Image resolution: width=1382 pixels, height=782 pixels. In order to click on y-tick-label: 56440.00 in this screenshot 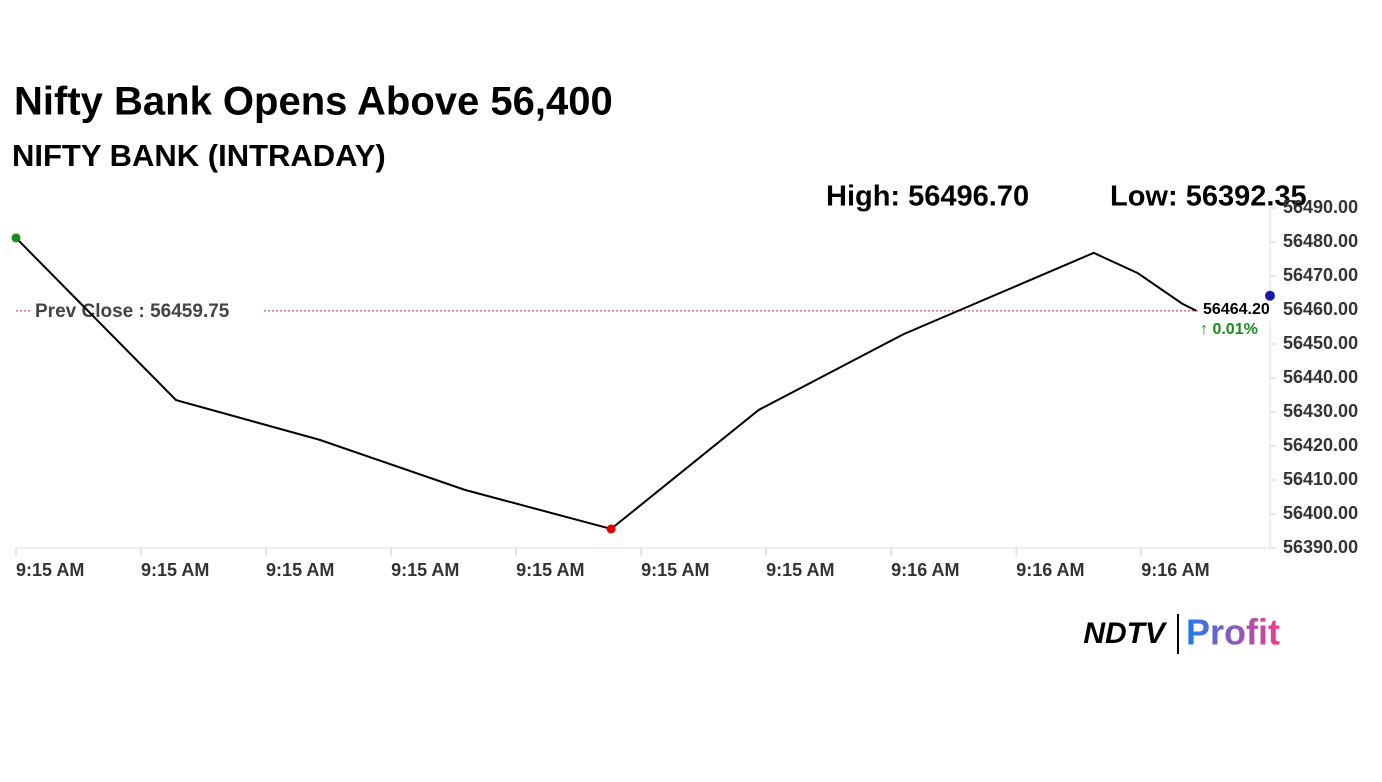, I will do `click(1320, 377)`.